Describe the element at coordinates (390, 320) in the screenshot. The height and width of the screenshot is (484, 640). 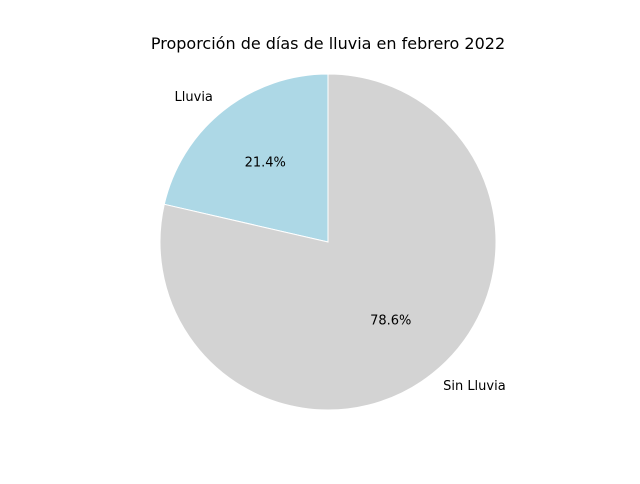
I see `slice-percent-sin-lluvia: 78.6%` at that location.